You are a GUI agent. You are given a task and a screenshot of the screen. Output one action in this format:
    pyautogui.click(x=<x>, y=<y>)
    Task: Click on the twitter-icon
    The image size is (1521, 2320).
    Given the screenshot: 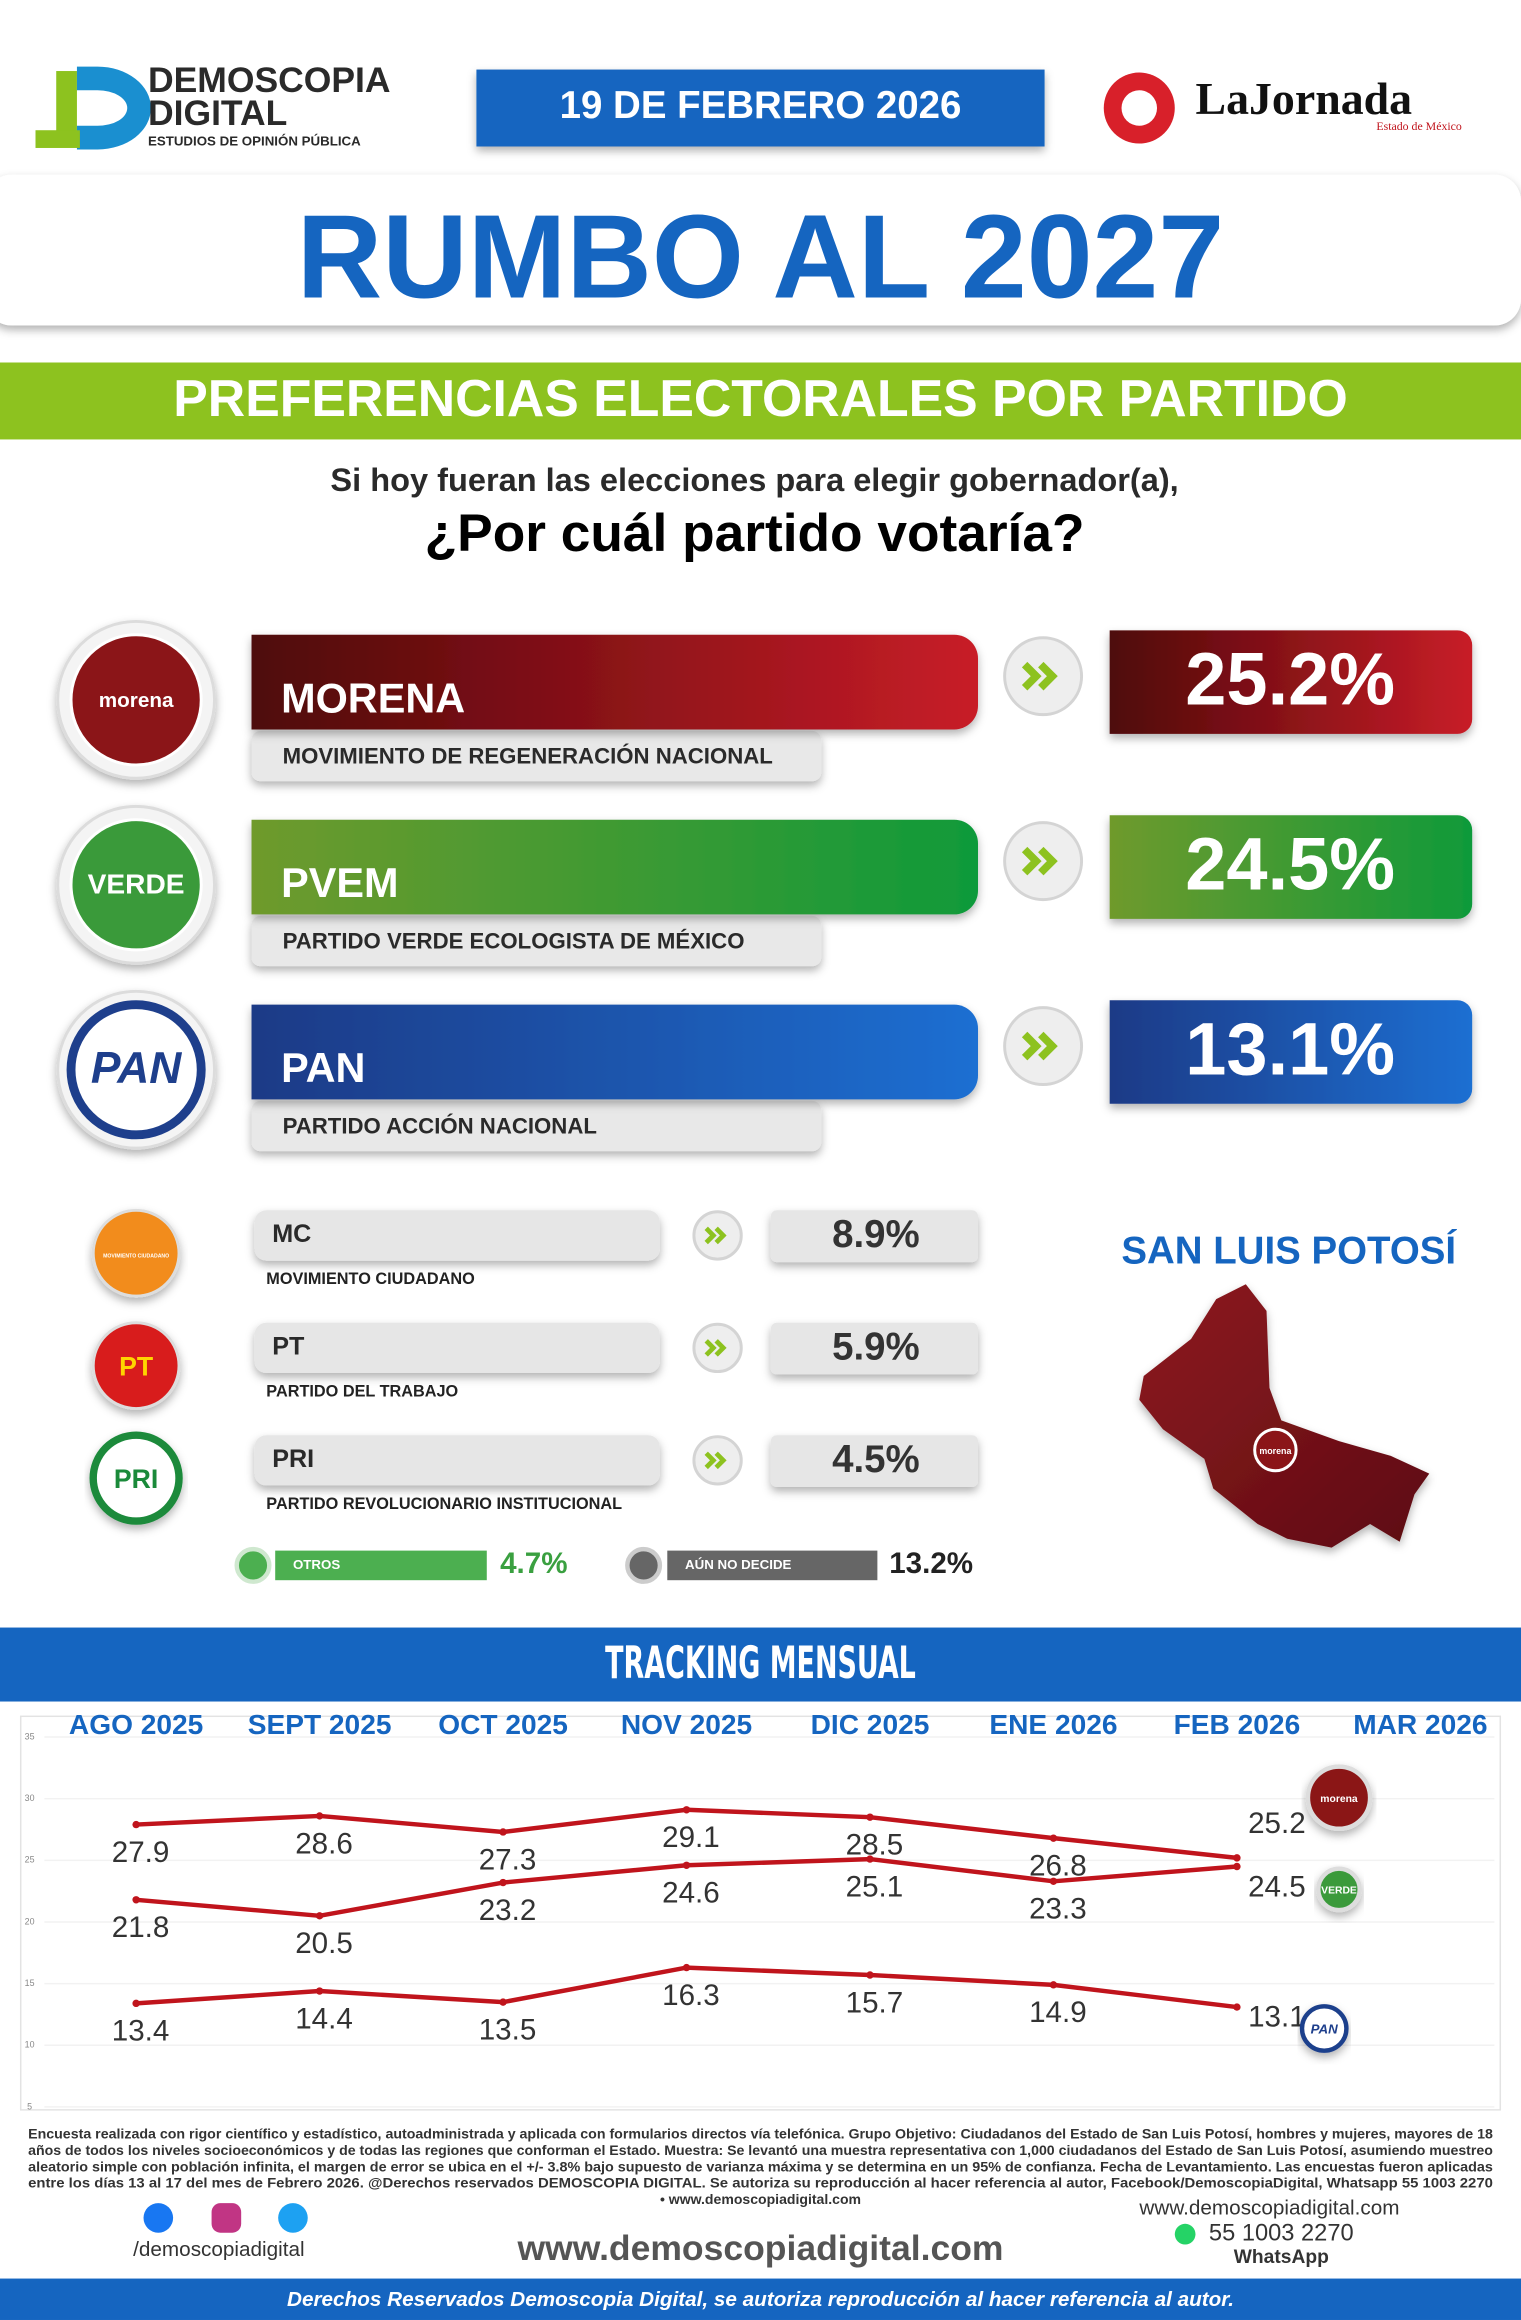 What is the action you would take?
    pyautogui.click(x=293, y=2218)
    